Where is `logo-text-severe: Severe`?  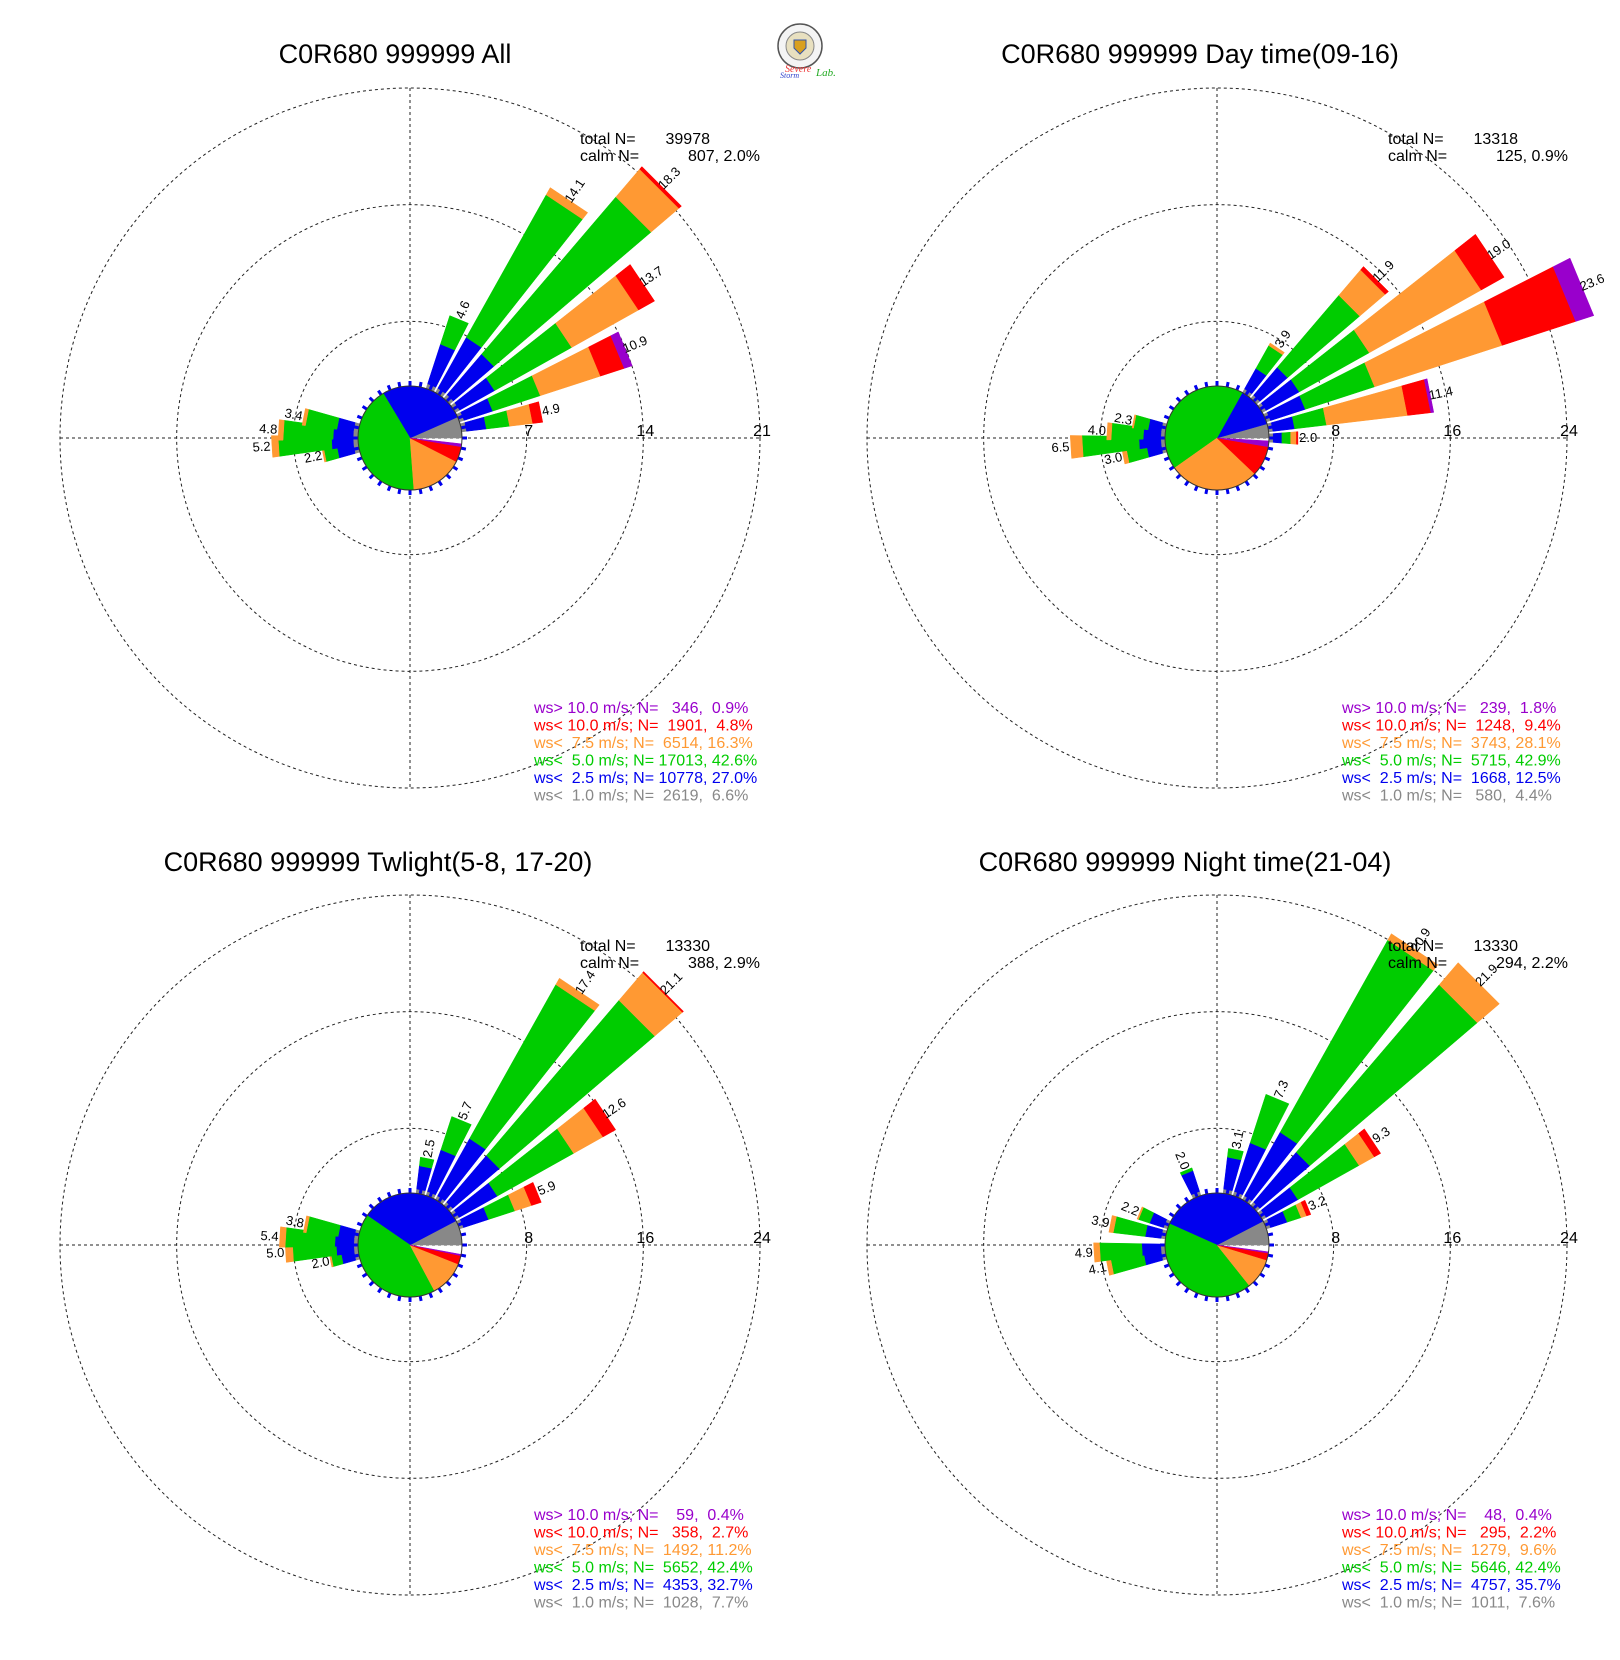 logo-text-severe: Severe is located at coordinates (798, 69).